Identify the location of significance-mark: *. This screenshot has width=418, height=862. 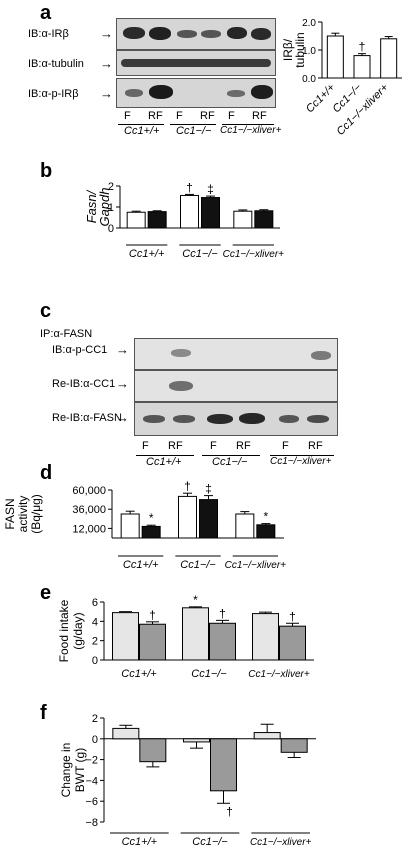
(195, 600).